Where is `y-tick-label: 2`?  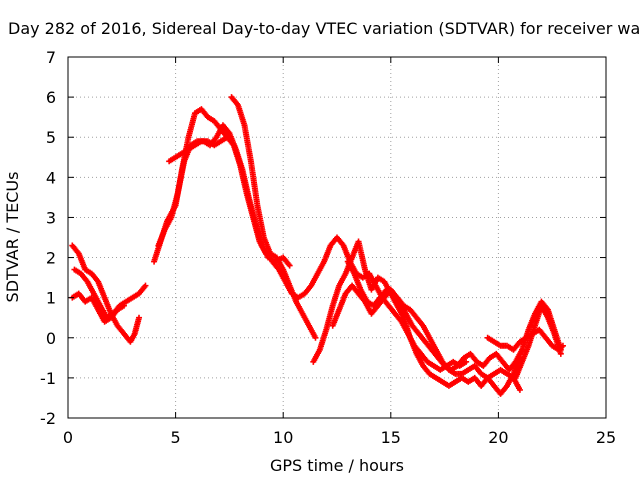
y-tick-label: 2 is located at coordinates (51, 258).